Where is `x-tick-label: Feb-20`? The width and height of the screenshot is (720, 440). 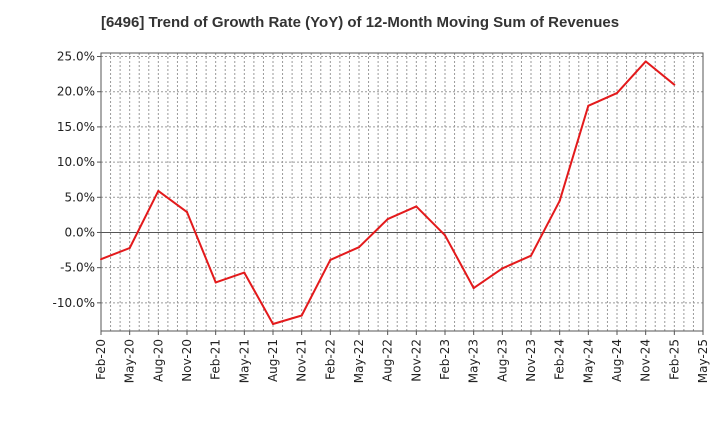 x-tick-label: Feb-20 is located at coordinates (101, 359).